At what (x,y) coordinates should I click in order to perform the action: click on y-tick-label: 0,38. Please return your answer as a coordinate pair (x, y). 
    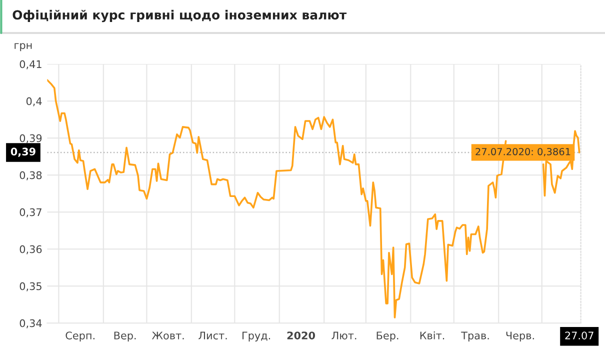
    Looking at the image, I should click on (31, 175).